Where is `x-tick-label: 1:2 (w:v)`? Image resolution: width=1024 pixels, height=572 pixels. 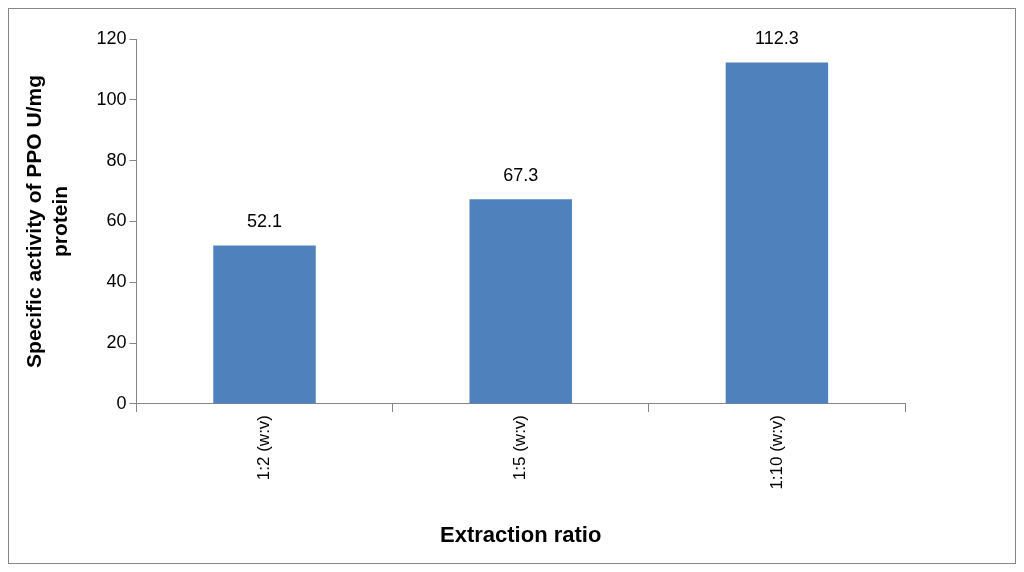 x-tick-label: 1:2 (w:v) is located at coordinates (264, 447).